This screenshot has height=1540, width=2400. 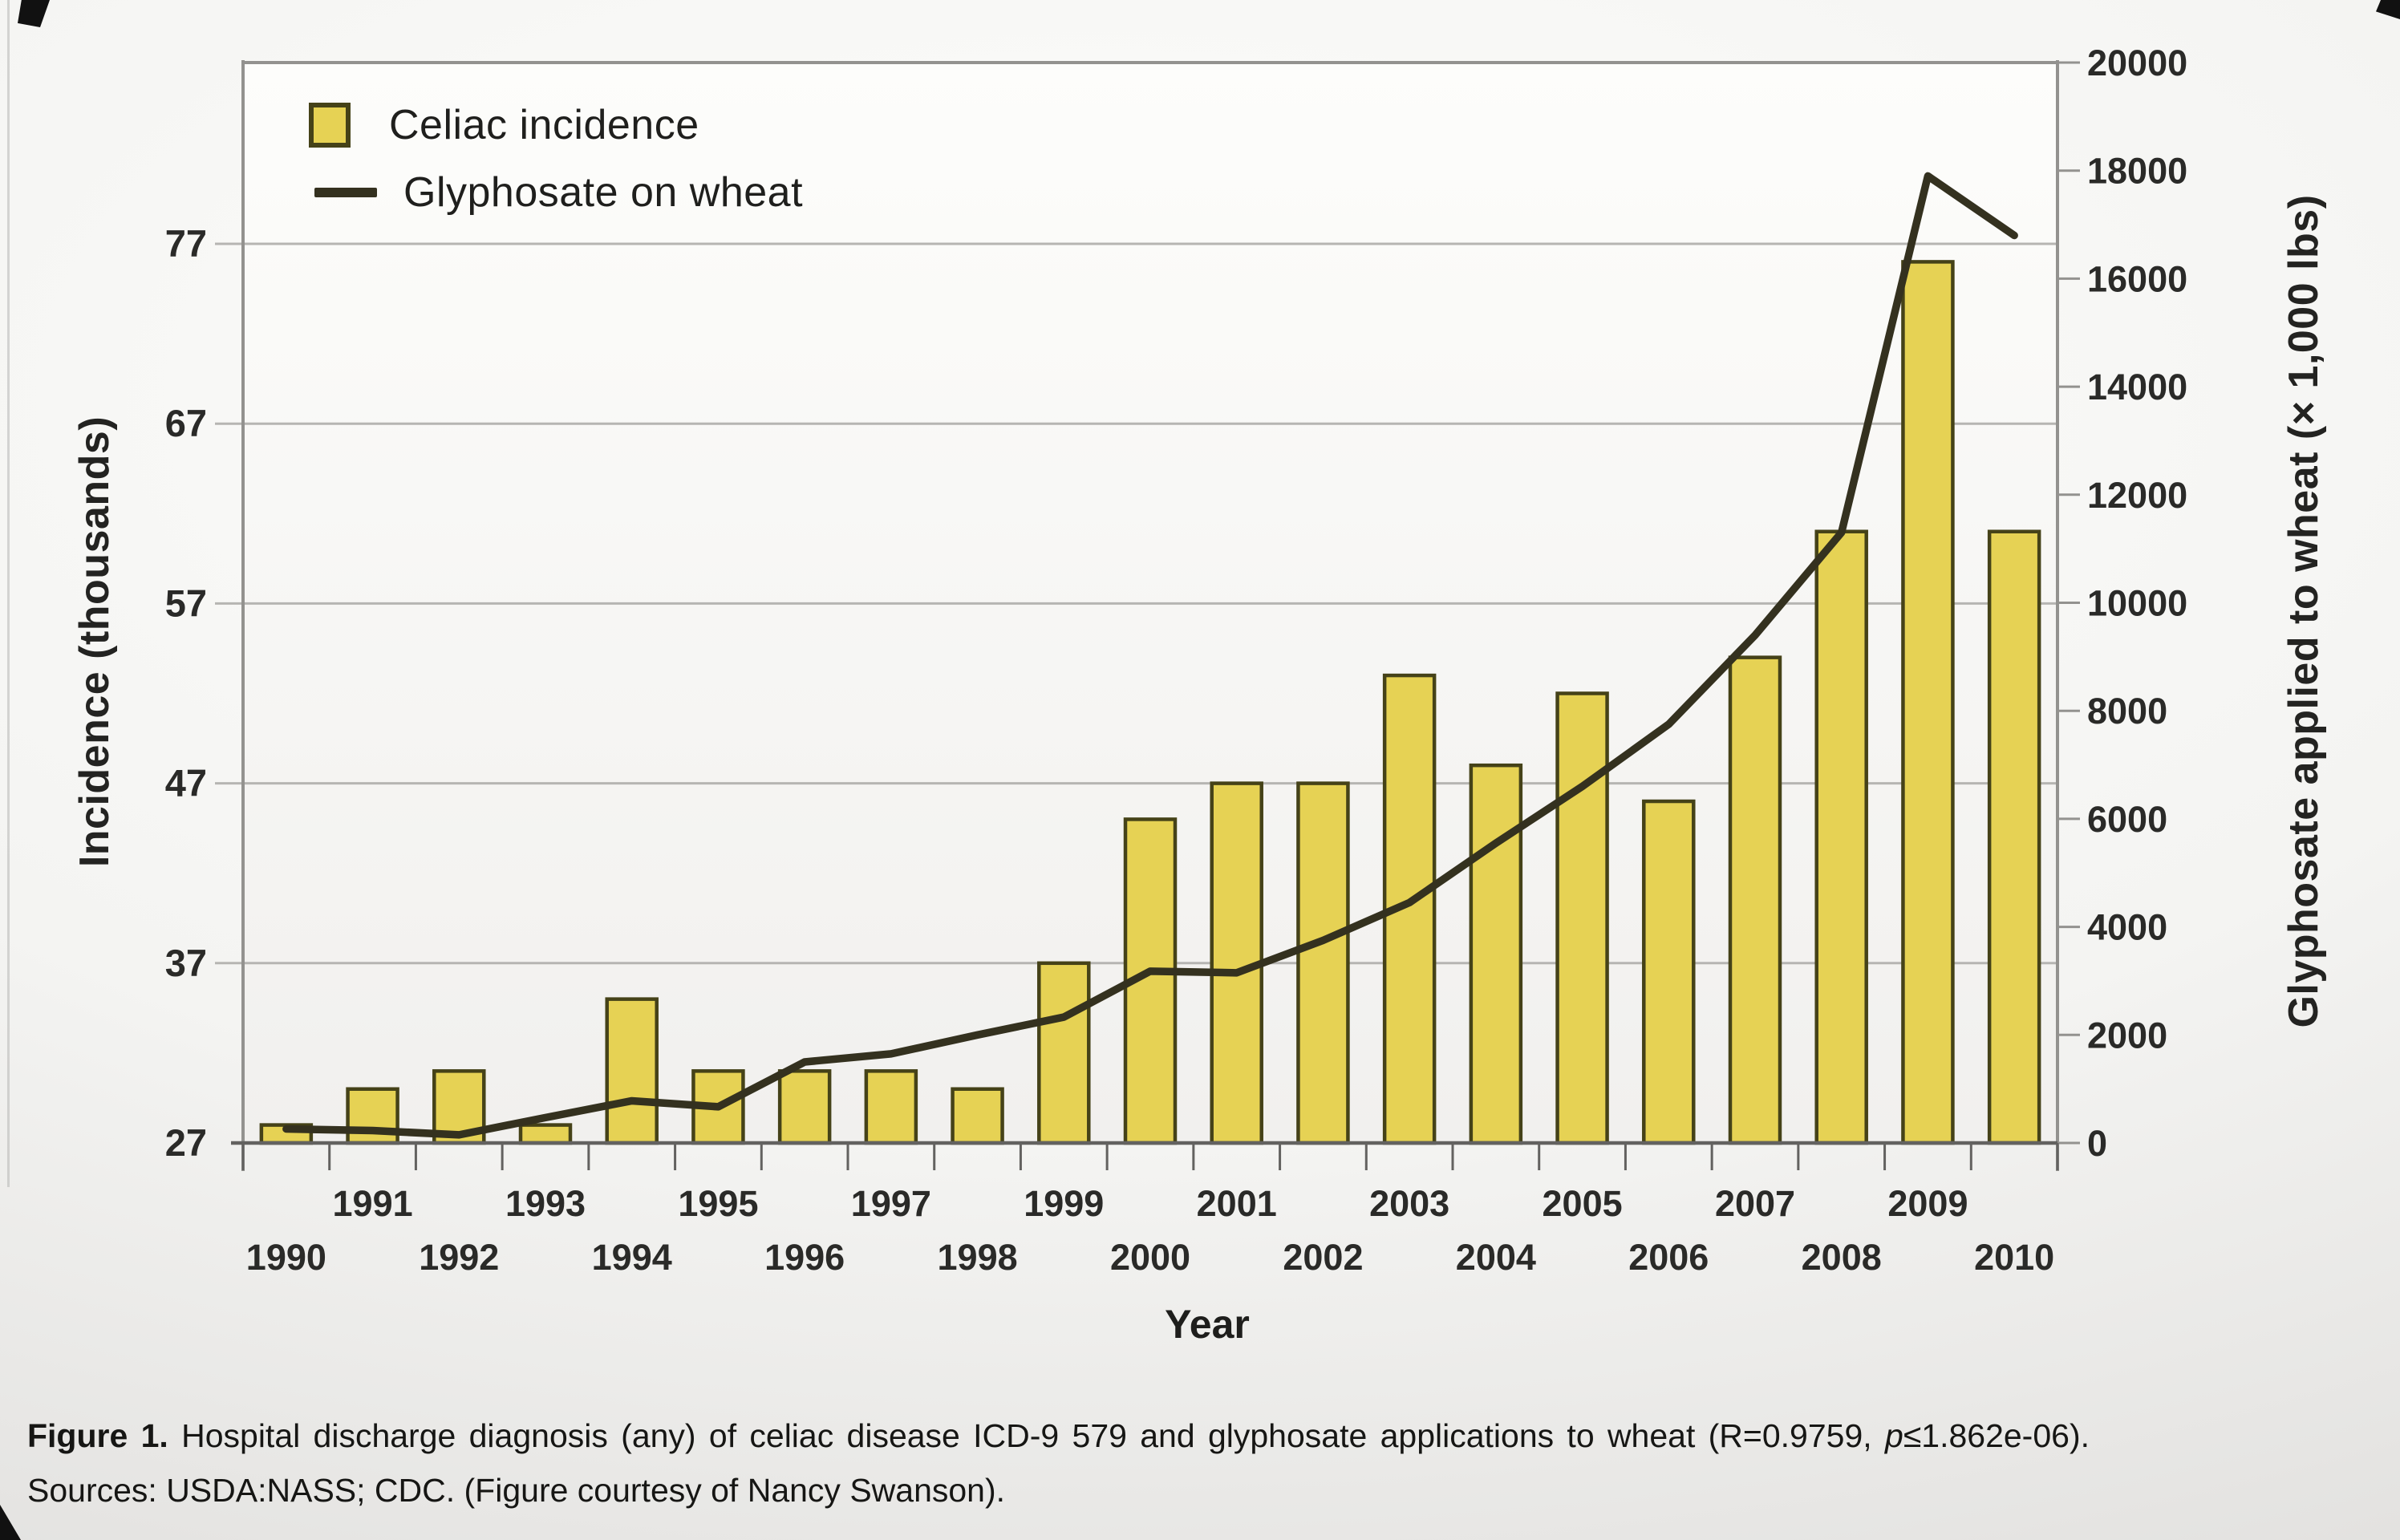 I want to click on year-label-2000: 2000, so click(x=1150, y=1257).